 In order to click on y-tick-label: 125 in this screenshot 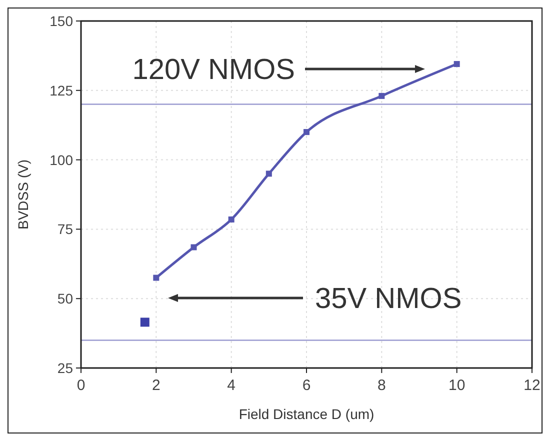, I will do `click(62, 90)`.